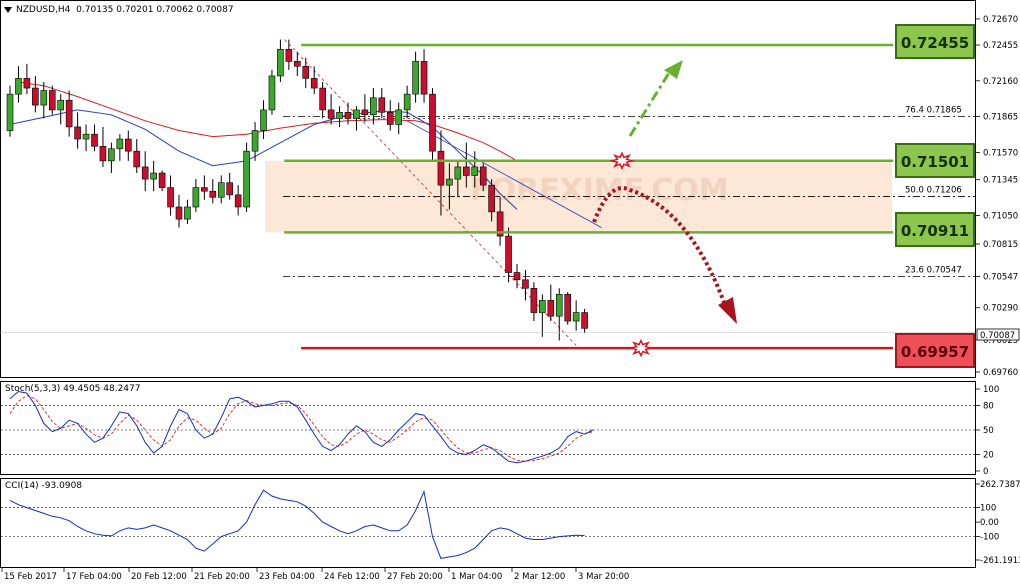 The width and height of the screenshot is (1020, 585). What do you see at coordinates (43, 10) in the screenshot?
I see `symbol-name: NZDUSD,H4` at bounding box center [43, 10].